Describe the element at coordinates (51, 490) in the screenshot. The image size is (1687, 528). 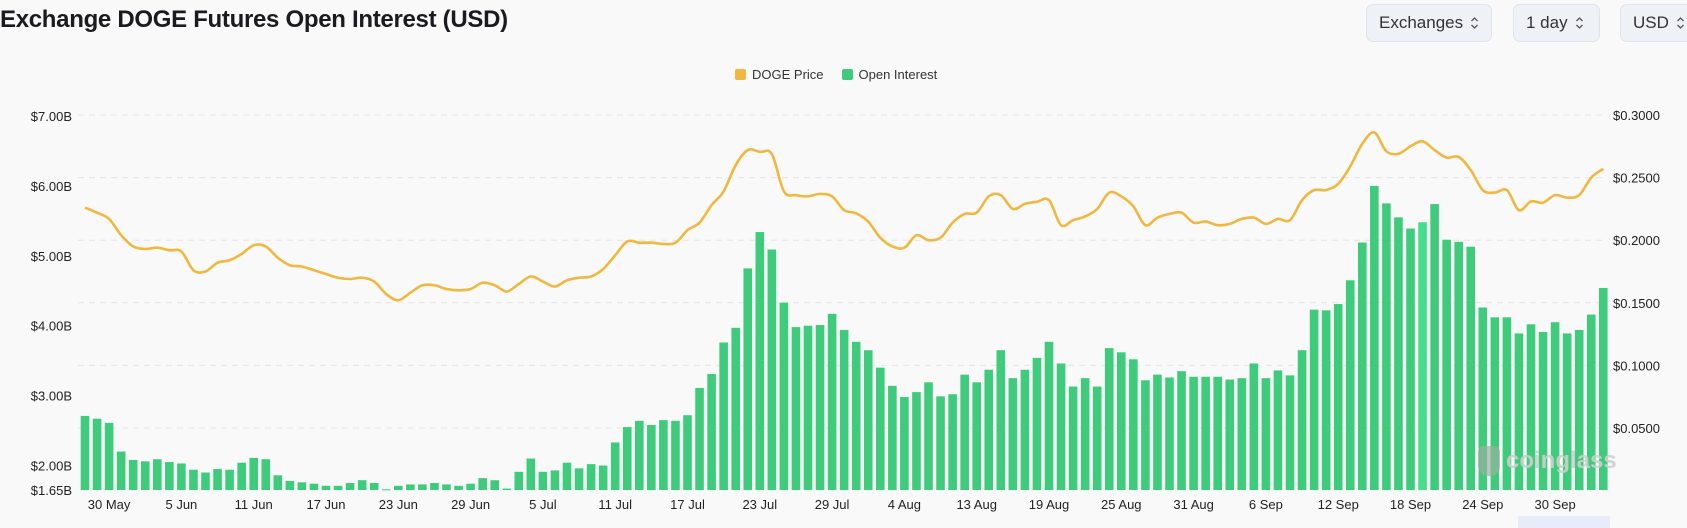
I see `left-axis-tick-label: $1.65B` at that location.